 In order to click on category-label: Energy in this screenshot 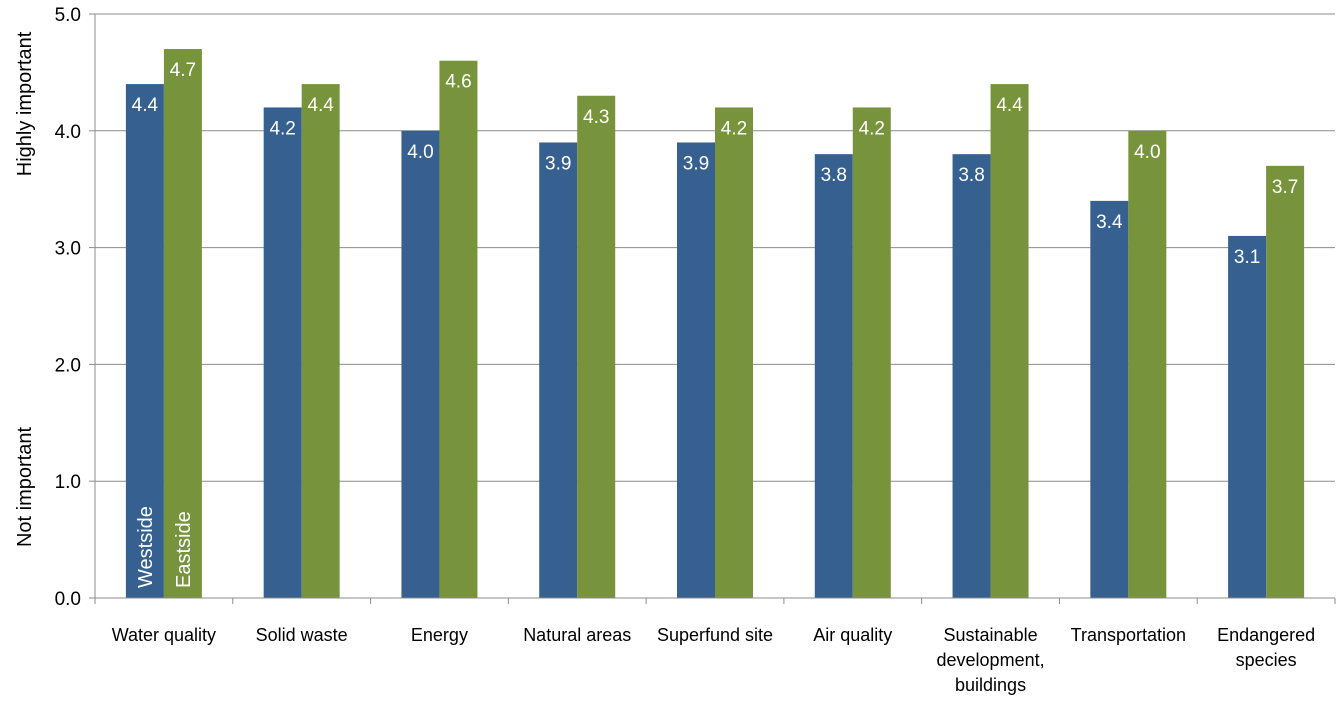, I will do `click(439, 635)`.